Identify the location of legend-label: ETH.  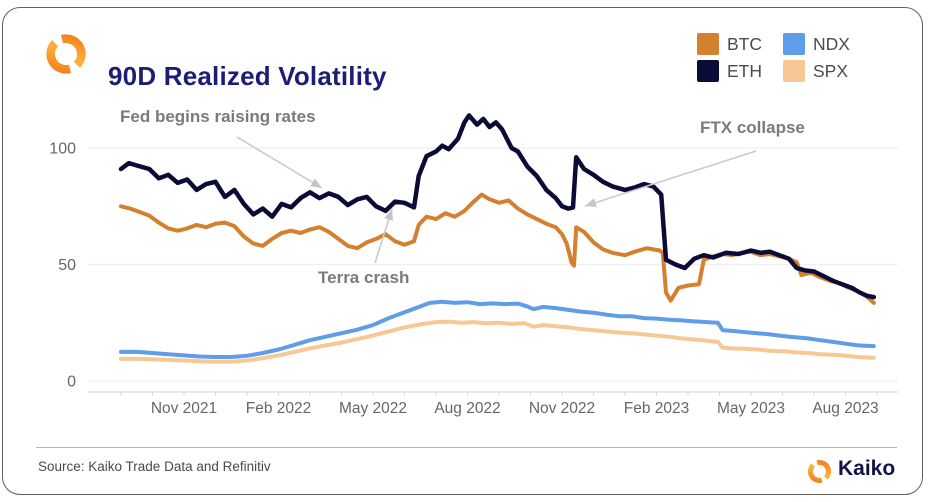
(744, 71).